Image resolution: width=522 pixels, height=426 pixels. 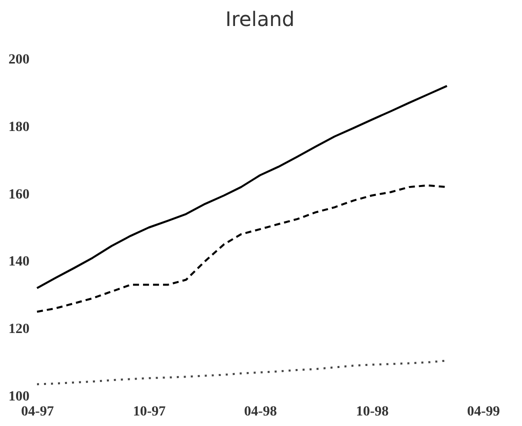 What do you see at coordinates (149, 412) in the screenshot?
I see `x-tick-label: 10-97` at bounding box center [149, 412].